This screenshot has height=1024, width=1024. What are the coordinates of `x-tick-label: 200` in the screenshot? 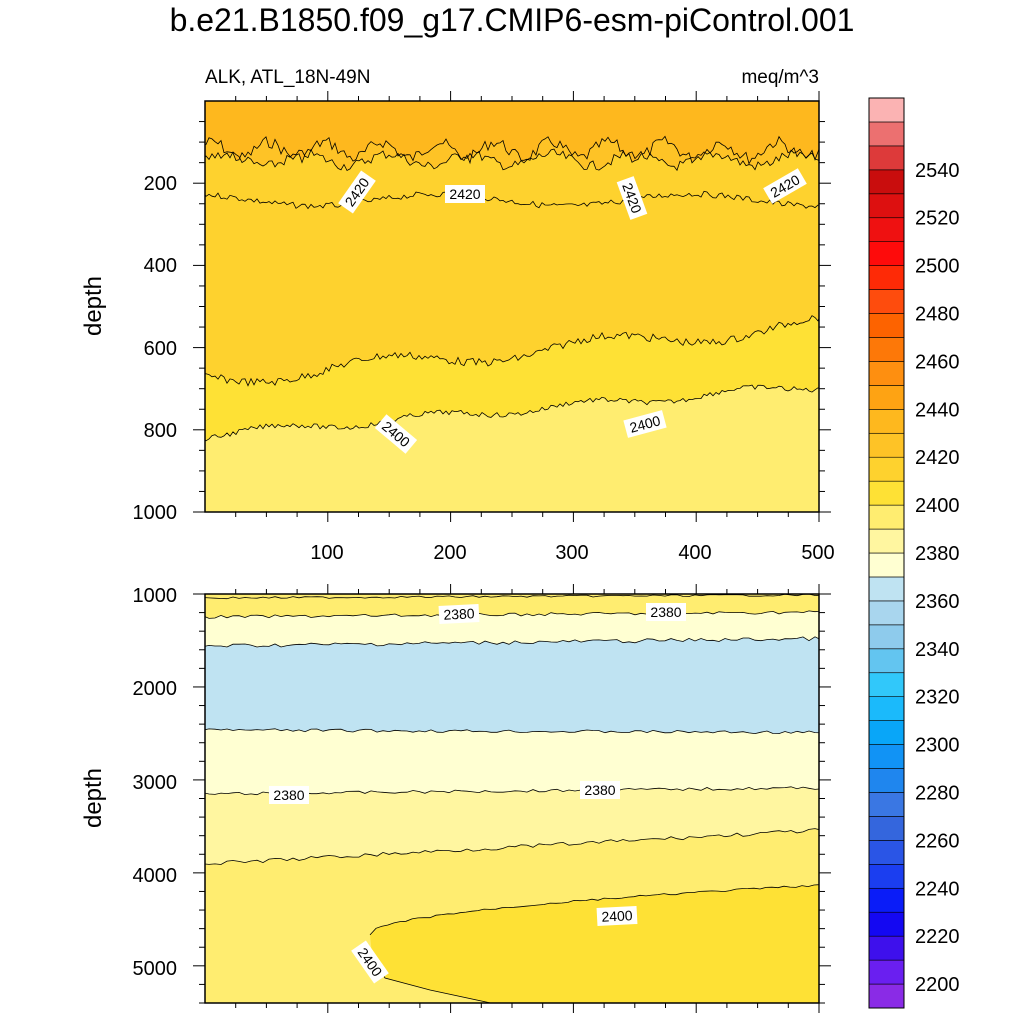 It's located at (449, 553).